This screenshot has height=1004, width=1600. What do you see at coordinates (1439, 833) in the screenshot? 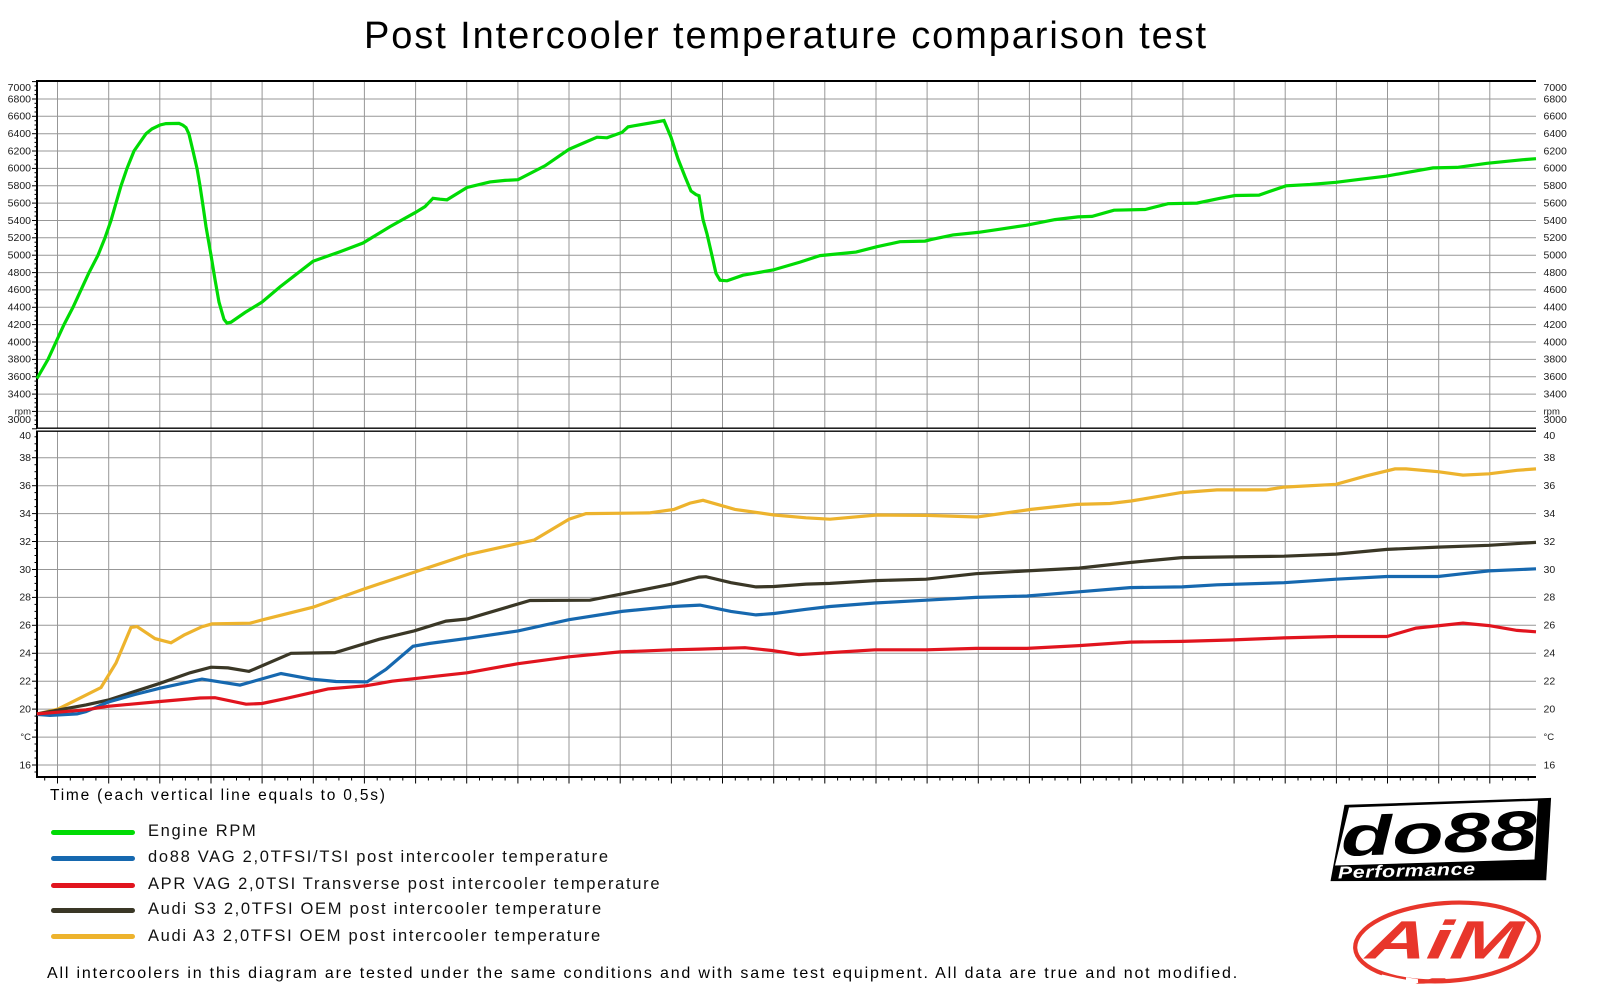
I see `svg-text: do88` at bounding box center [1439, 833].